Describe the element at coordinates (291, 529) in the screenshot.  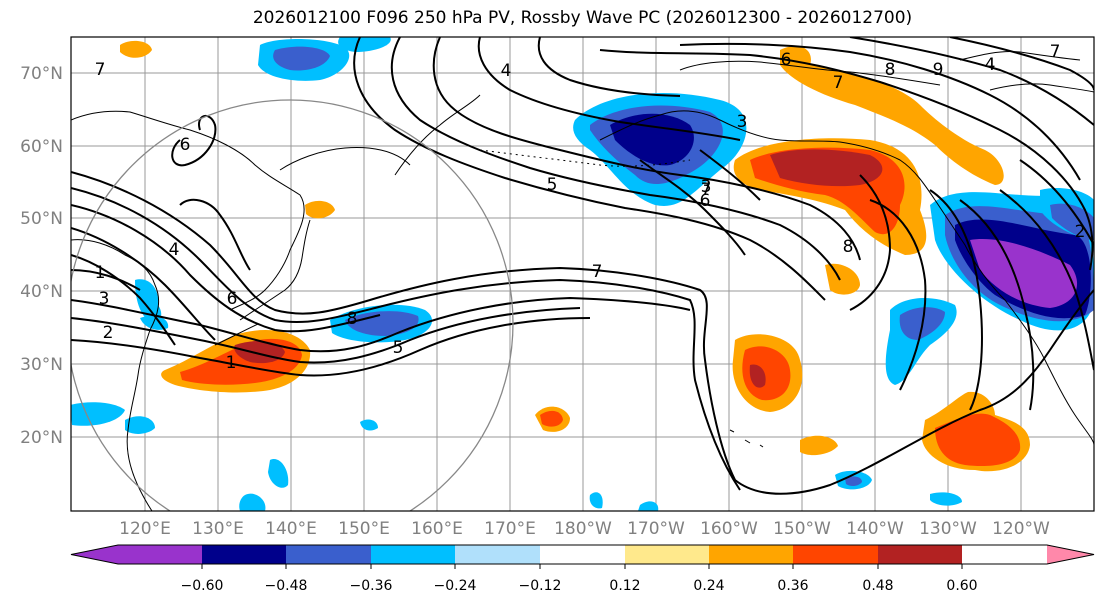
I see `lon-label: 140°E` at that location.